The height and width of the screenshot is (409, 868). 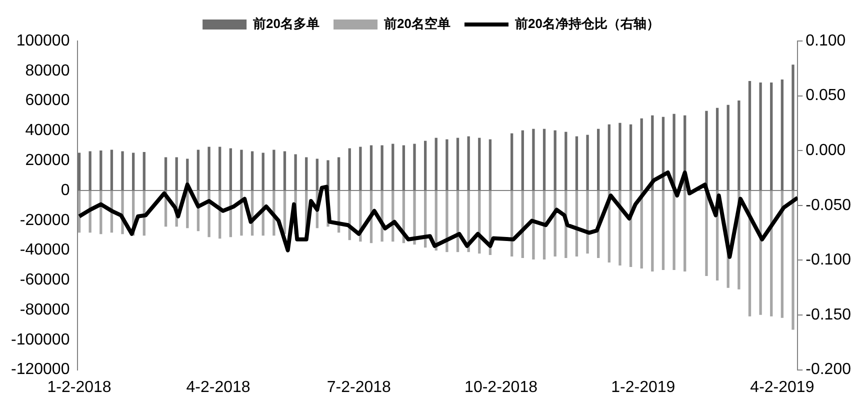 What do you see at coordinates (501, 387) in the screenshot?
I see `x-tick-label: 10-2-2018` at bounding box center [501, 387].